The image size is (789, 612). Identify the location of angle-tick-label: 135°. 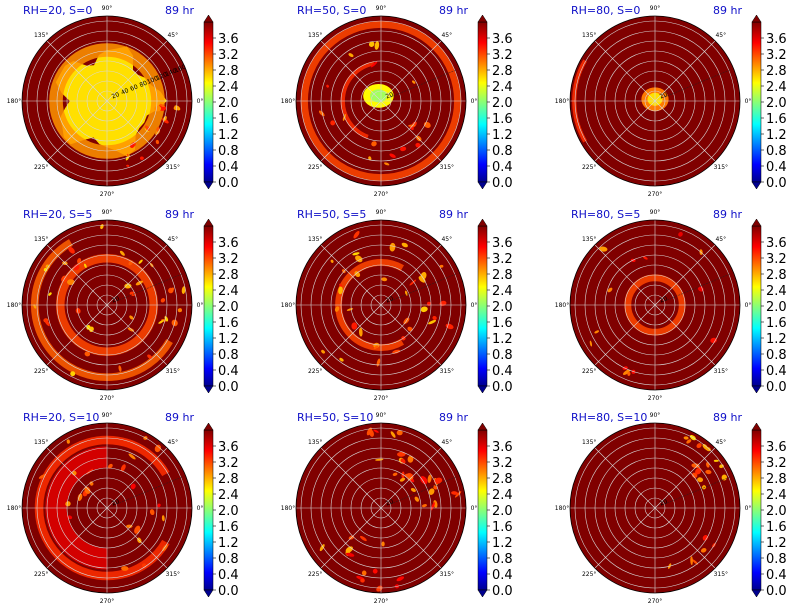
(589, 35).